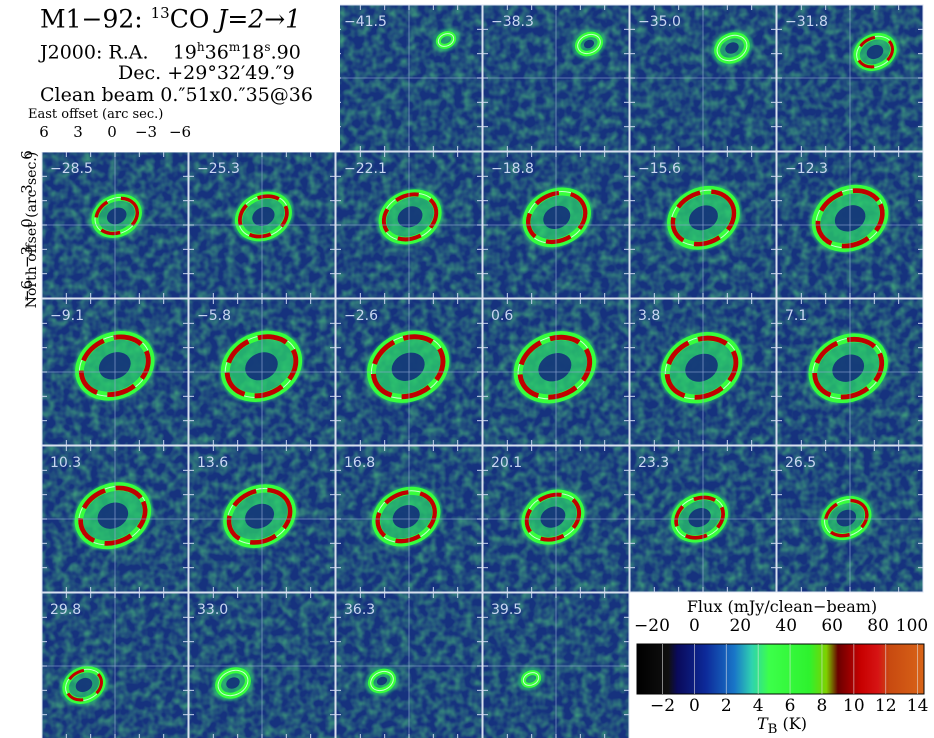 This screenshot has width=934, height=738. What do you see at coordinates (502, 316) in the screenshot?
I see `velocity-label: 0.6` at bounding box center [502, 316].